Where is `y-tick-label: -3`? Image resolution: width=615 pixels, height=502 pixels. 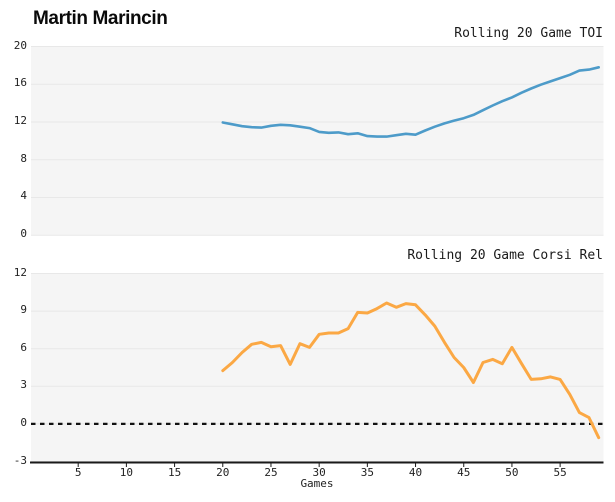
y-tick-label: -3 is located at coordinates (20, 460).